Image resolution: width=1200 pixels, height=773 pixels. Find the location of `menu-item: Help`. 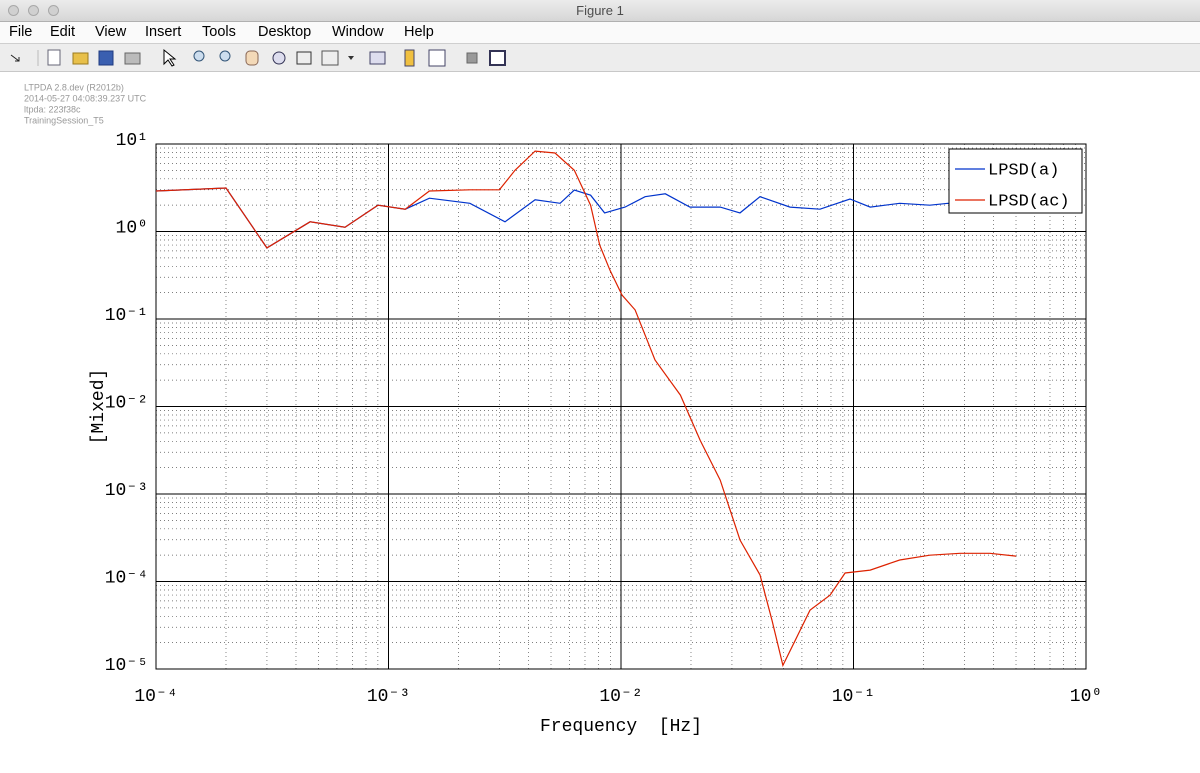

menu-item: Help is located at coordinates (419, 32).